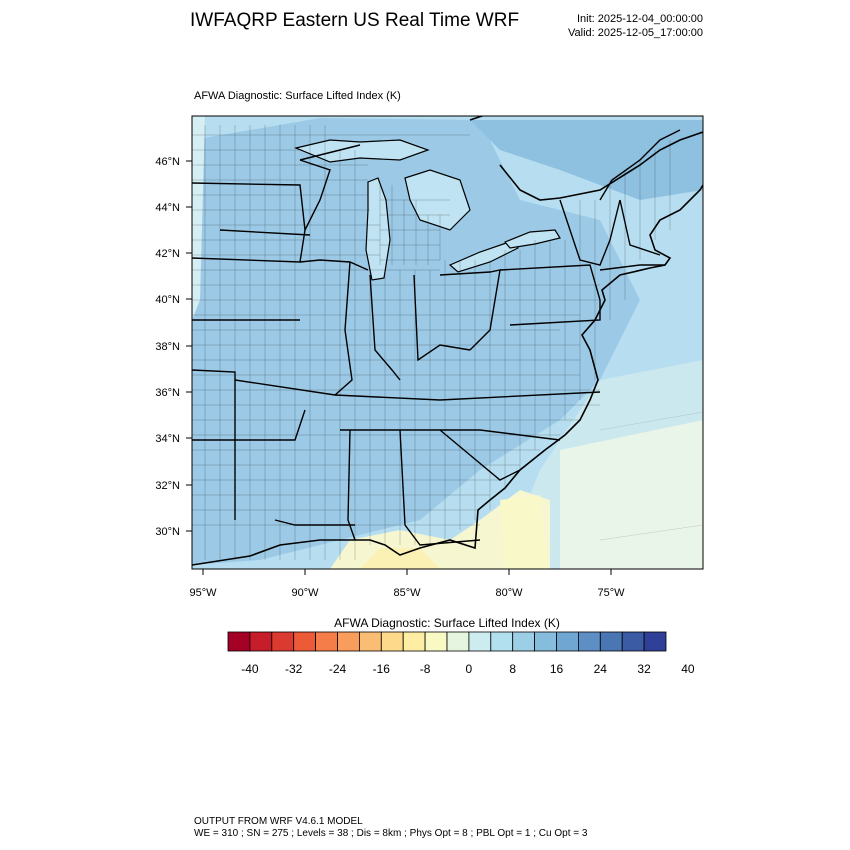 The width and height of the screenshot is (850, 850). Describe the element at coordinates (600, 669) in the screenshot. I see `colorbar-label: 24` at that location.